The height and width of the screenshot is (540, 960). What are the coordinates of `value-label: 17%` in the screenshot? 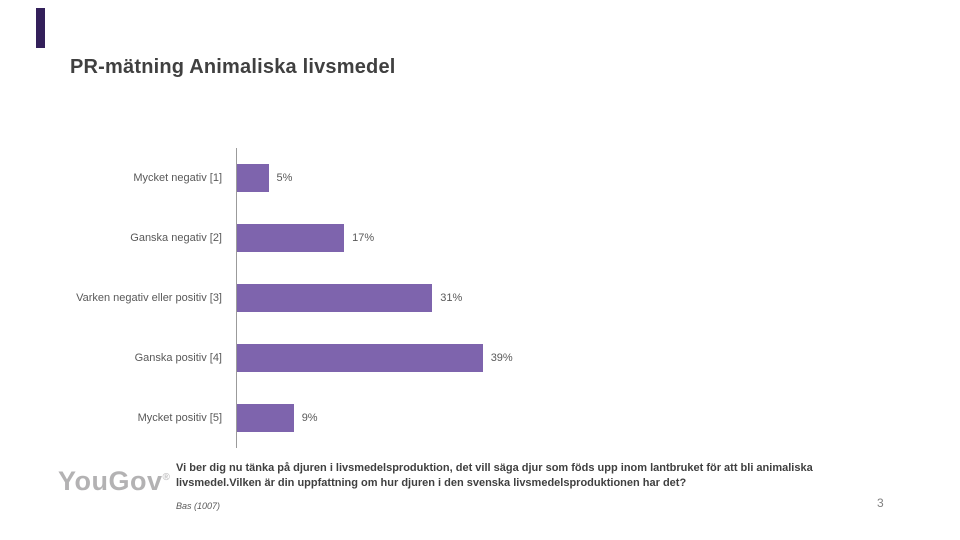 It's located at (363, 238).